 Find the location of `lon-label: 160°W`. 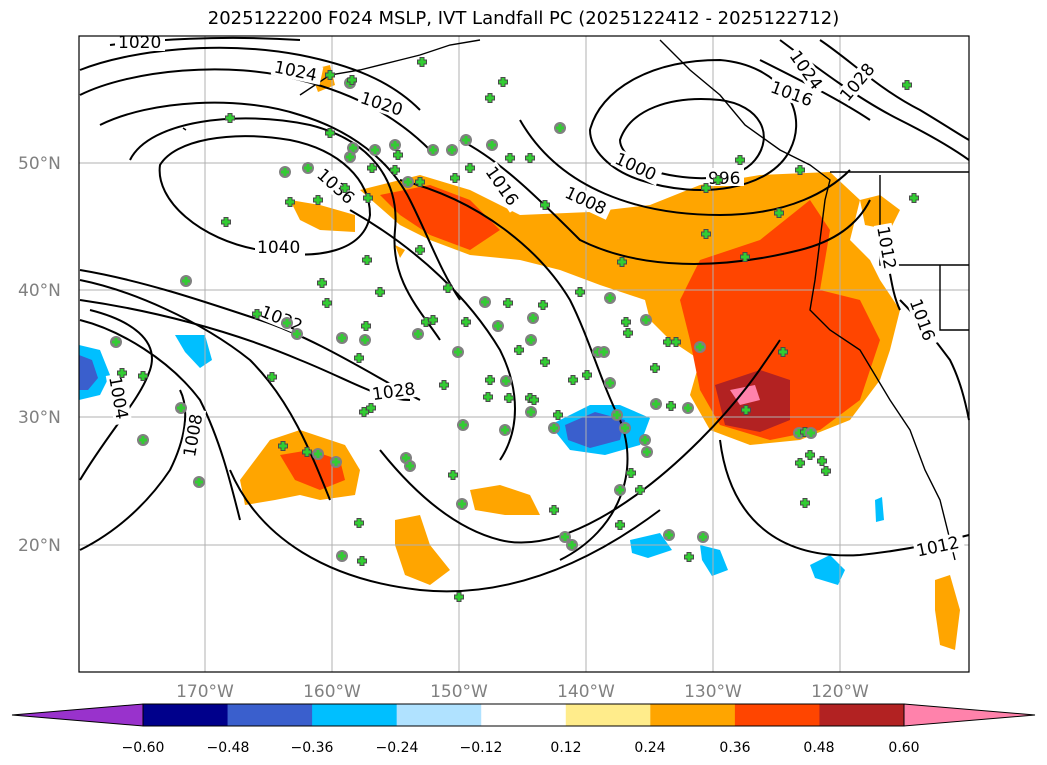

lon-label: 160°W is located at coordinates (332, 692).